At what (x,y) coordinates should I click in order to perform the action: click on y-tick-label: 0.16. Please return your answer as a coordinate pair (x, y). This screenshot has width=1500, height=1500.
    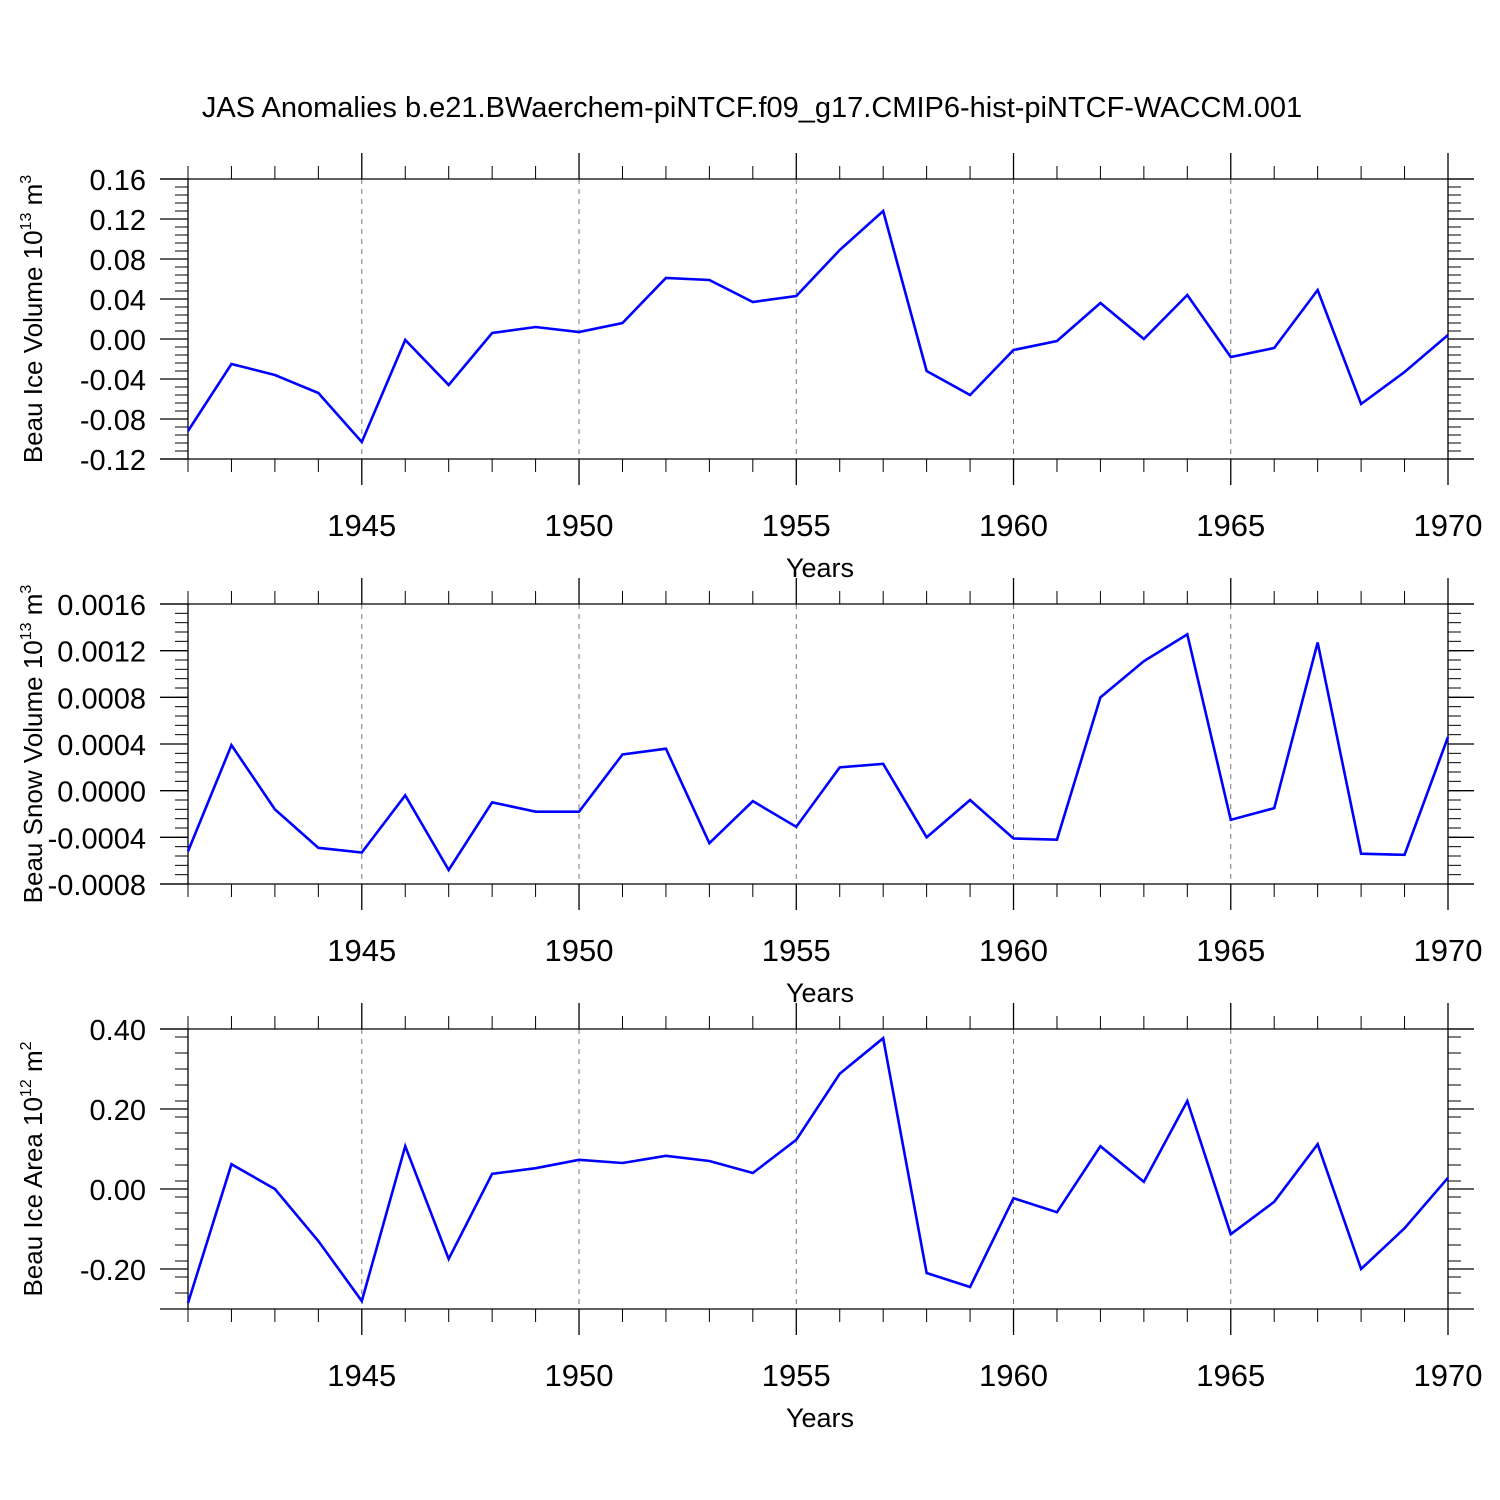
    Looking at the image, I should click on (118, 181).